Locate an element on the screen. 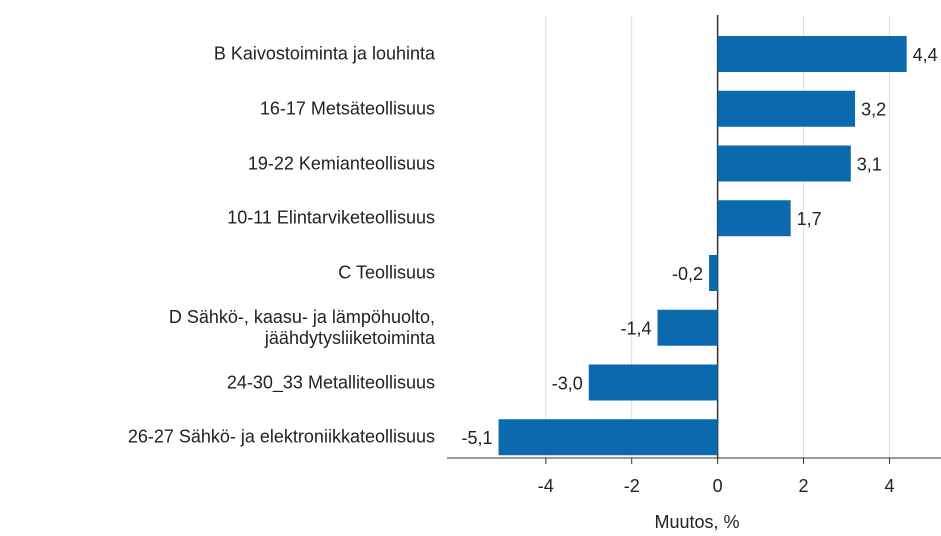  y-tick-label: C Teollisuus is located at coordinates (386, 272).